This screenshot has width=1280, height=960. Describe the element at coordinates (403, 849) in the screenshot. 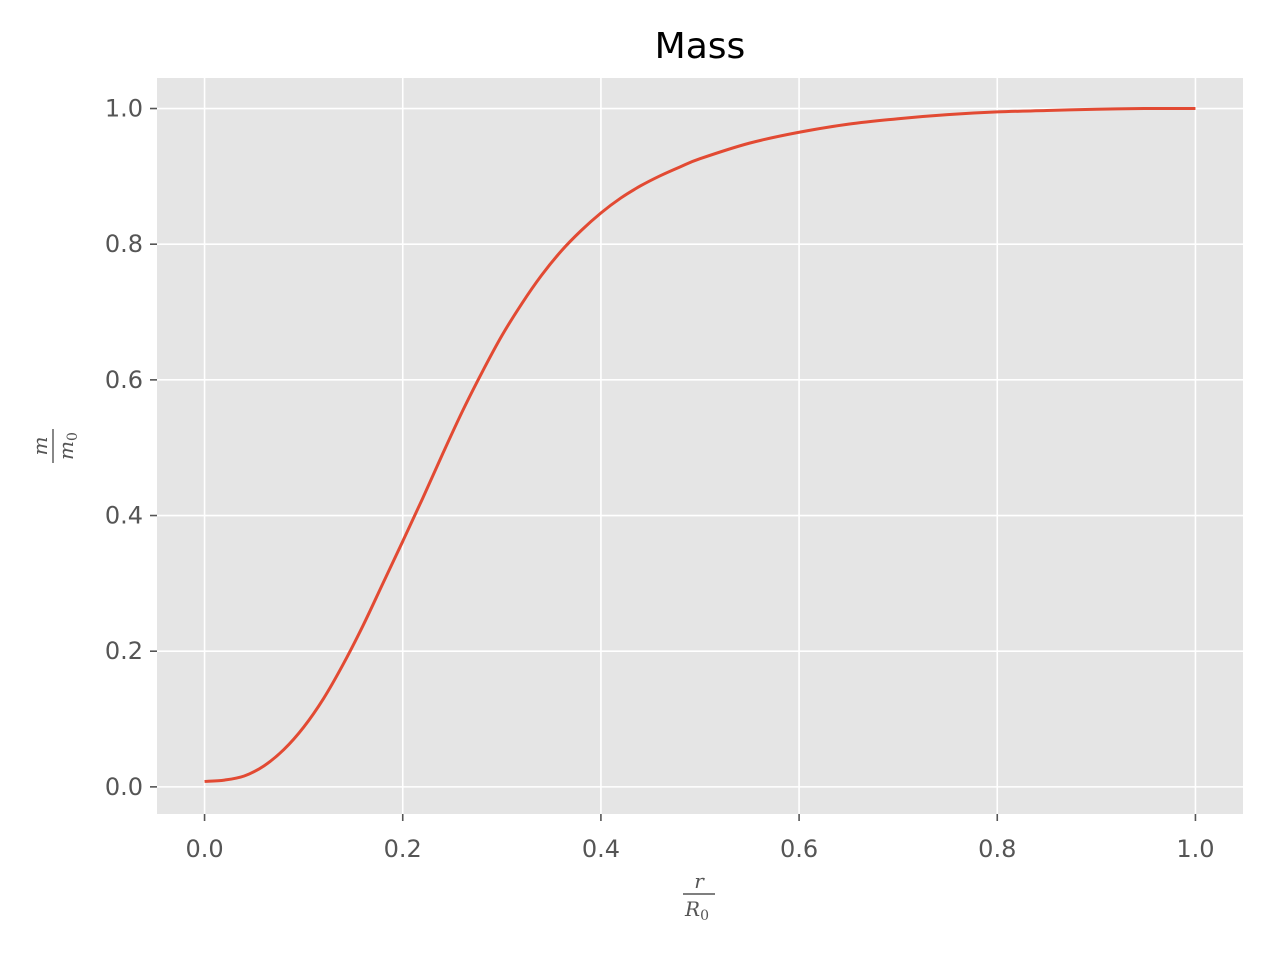

I see `x-tick-label: 0.2` at that location.